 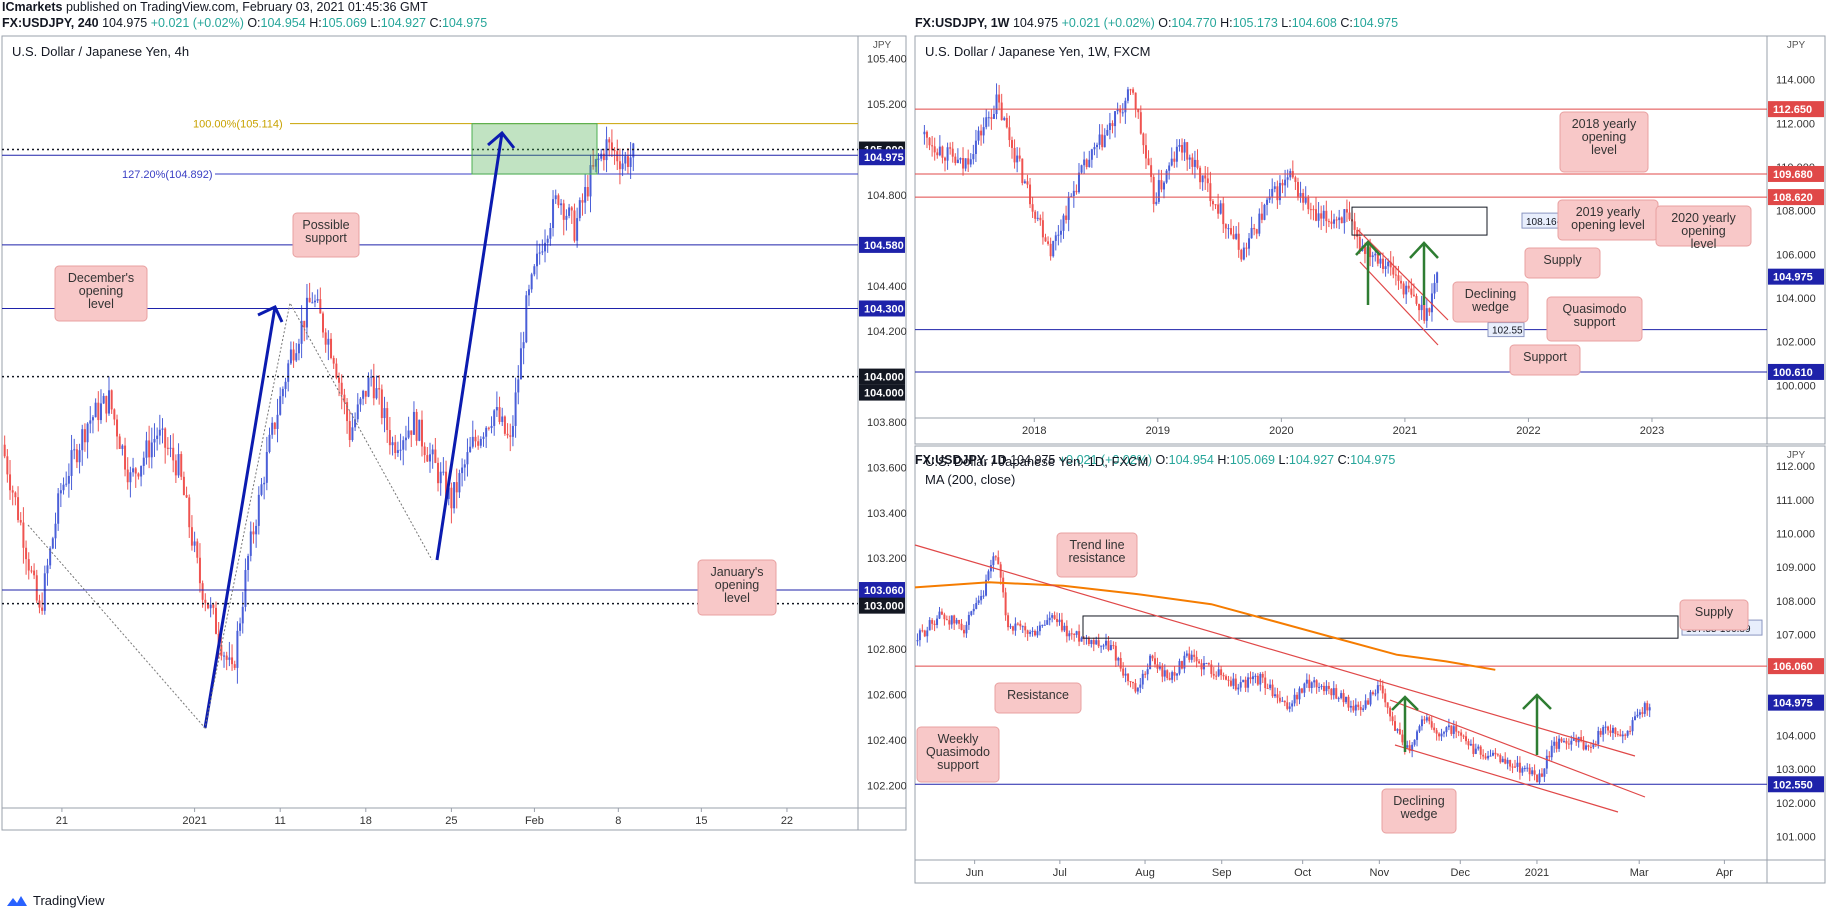 What do you see at coordinates (882, 590) in the screenshot?
I see `tag-103060-bg` at bounding box center [882, 590].